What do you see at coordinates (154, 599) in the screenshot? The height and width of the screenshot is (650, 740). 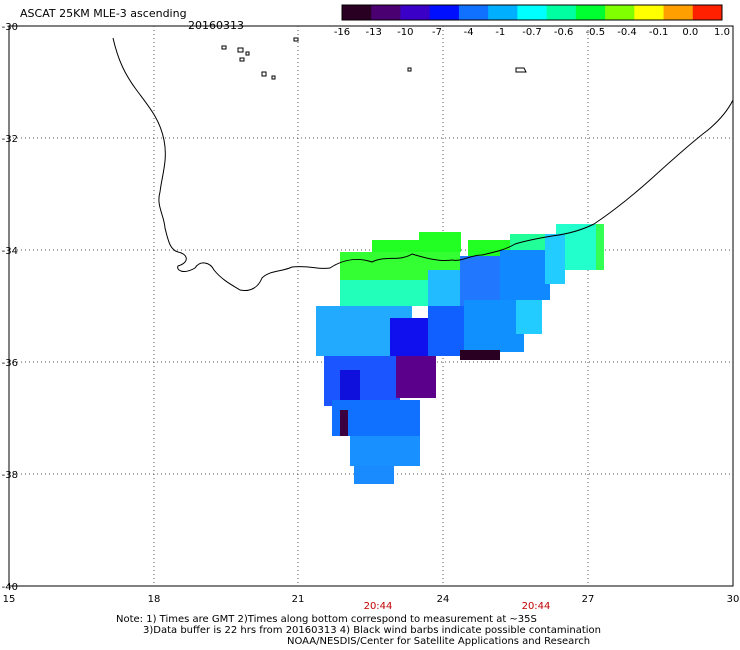 I see `longitude-label: 18` at bounding box center [154, 599].